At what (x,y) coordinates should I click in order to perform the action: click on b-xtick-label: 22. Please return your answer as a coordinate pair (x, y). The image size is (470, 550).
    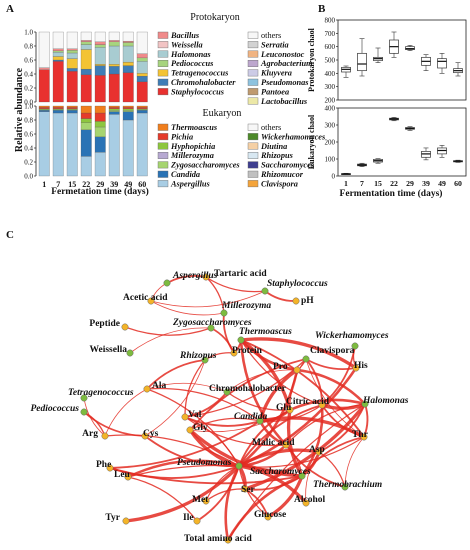
    Looking at the image, I should click on (394, 183).